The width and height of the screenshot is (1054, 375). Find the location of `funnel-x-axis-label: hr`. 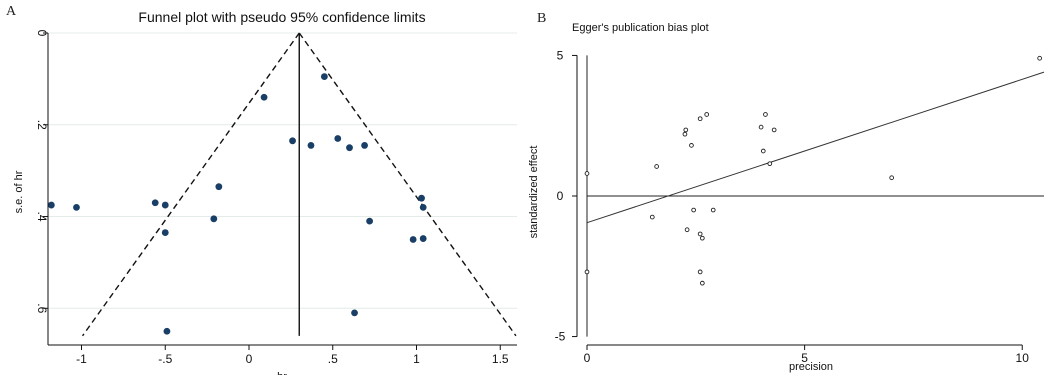

funnel-x-axis-label: hr is located at coordinates (282, 373).